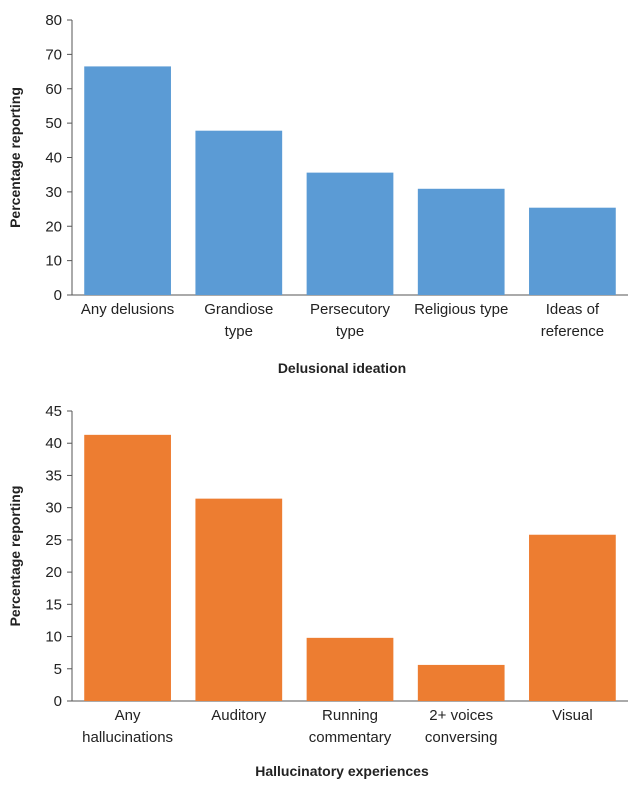  I want to click on y-tick-label: 25, so click(53, 540).